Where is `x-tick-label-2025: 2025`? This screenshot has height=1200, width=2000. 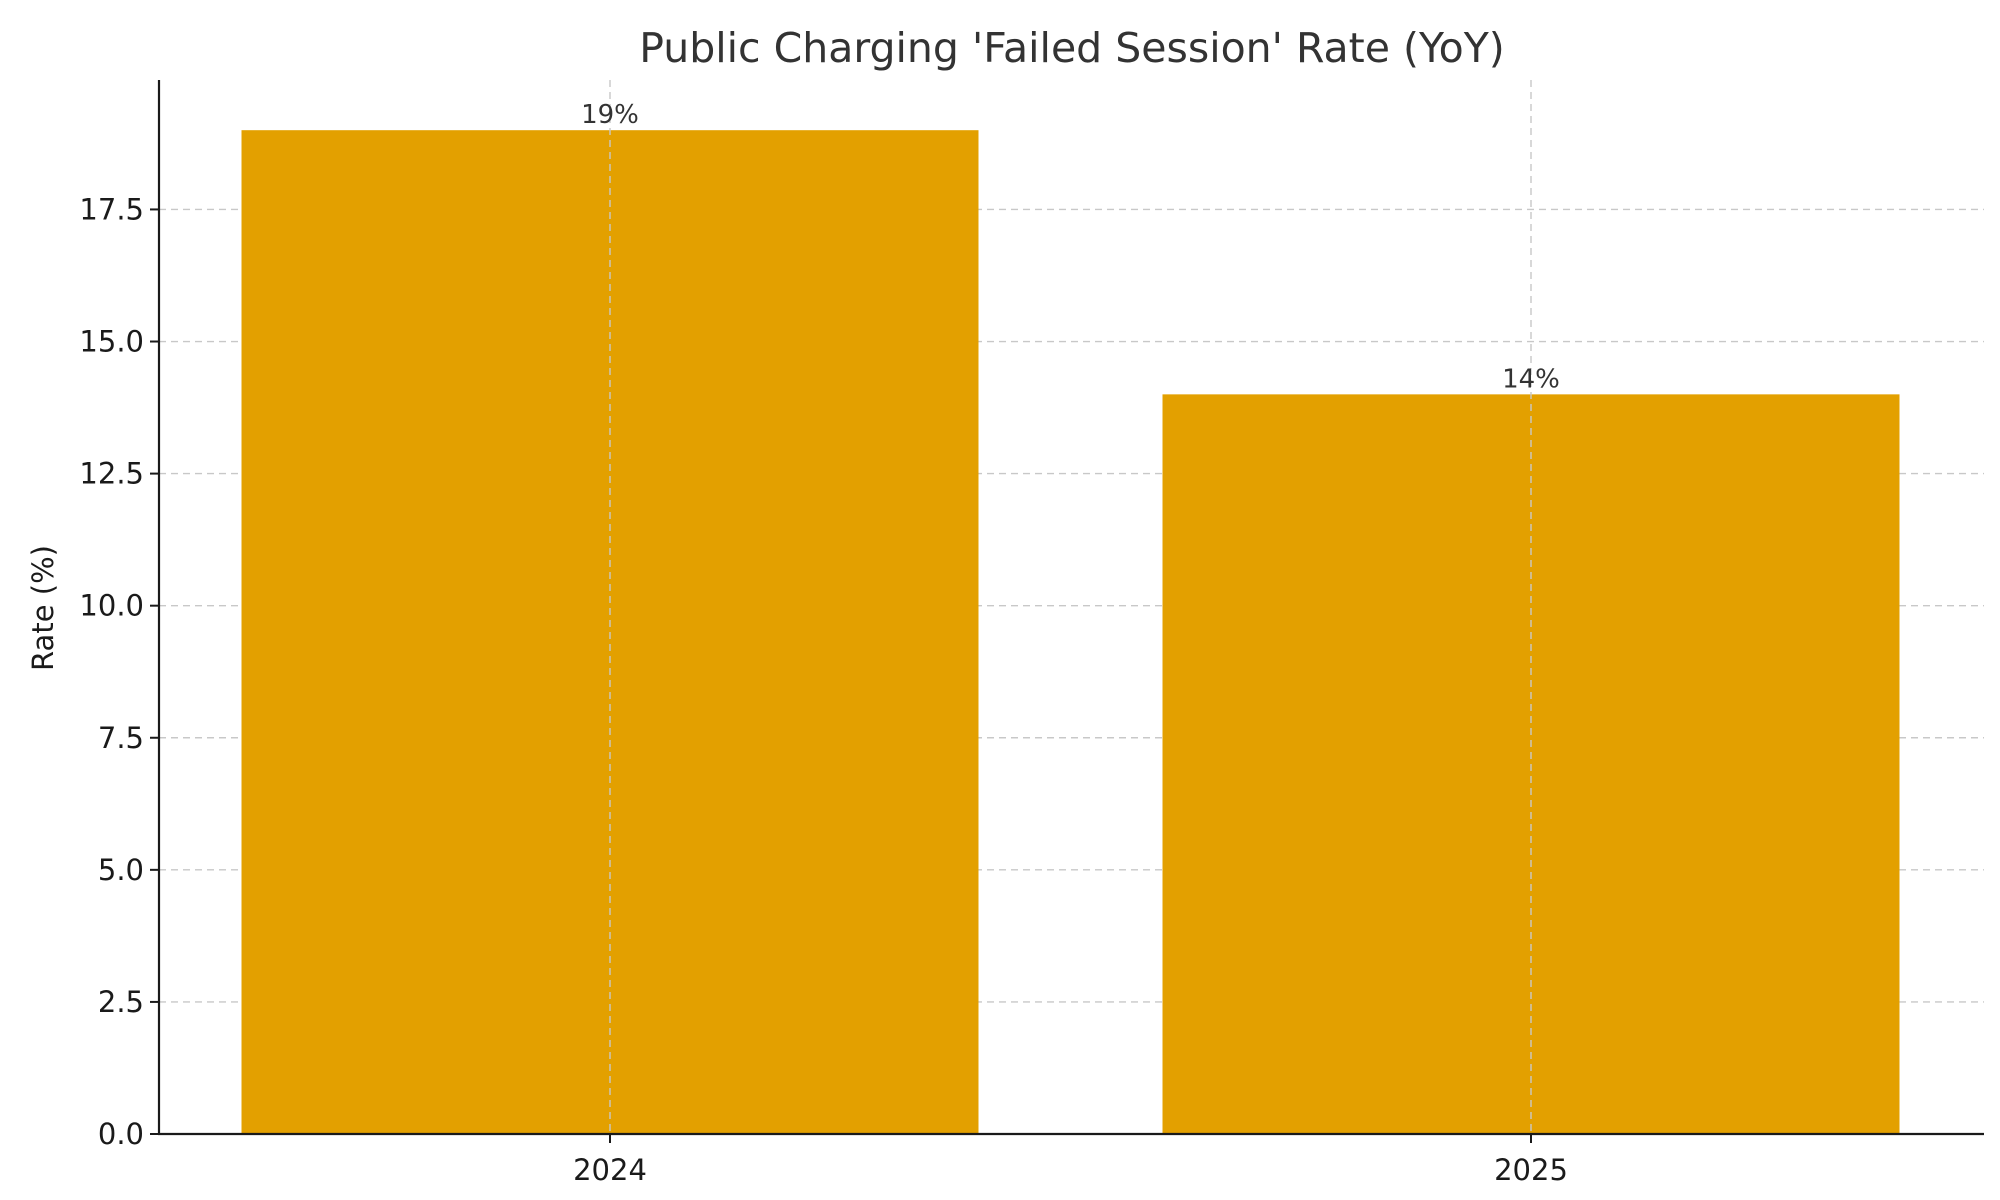
x-tick-label-2025: 2025 is located at coordinates (1531, 1170).